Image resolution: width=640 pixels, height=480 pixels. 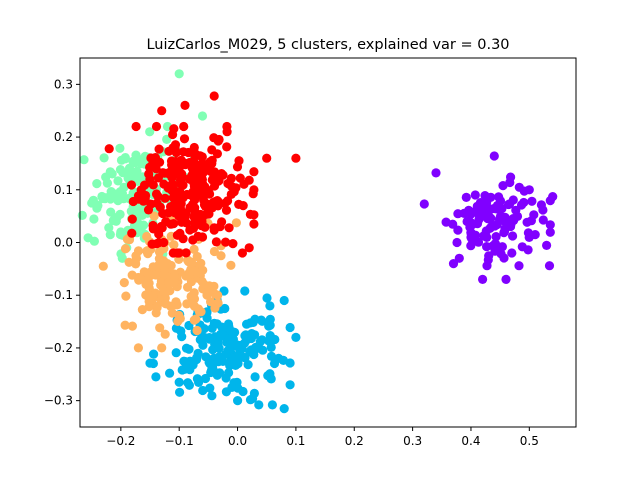 What do you see at coordinates (58, 401) in the screenshot?
I see `y-tick-label: −0.3` at bounding box center [58, 401].